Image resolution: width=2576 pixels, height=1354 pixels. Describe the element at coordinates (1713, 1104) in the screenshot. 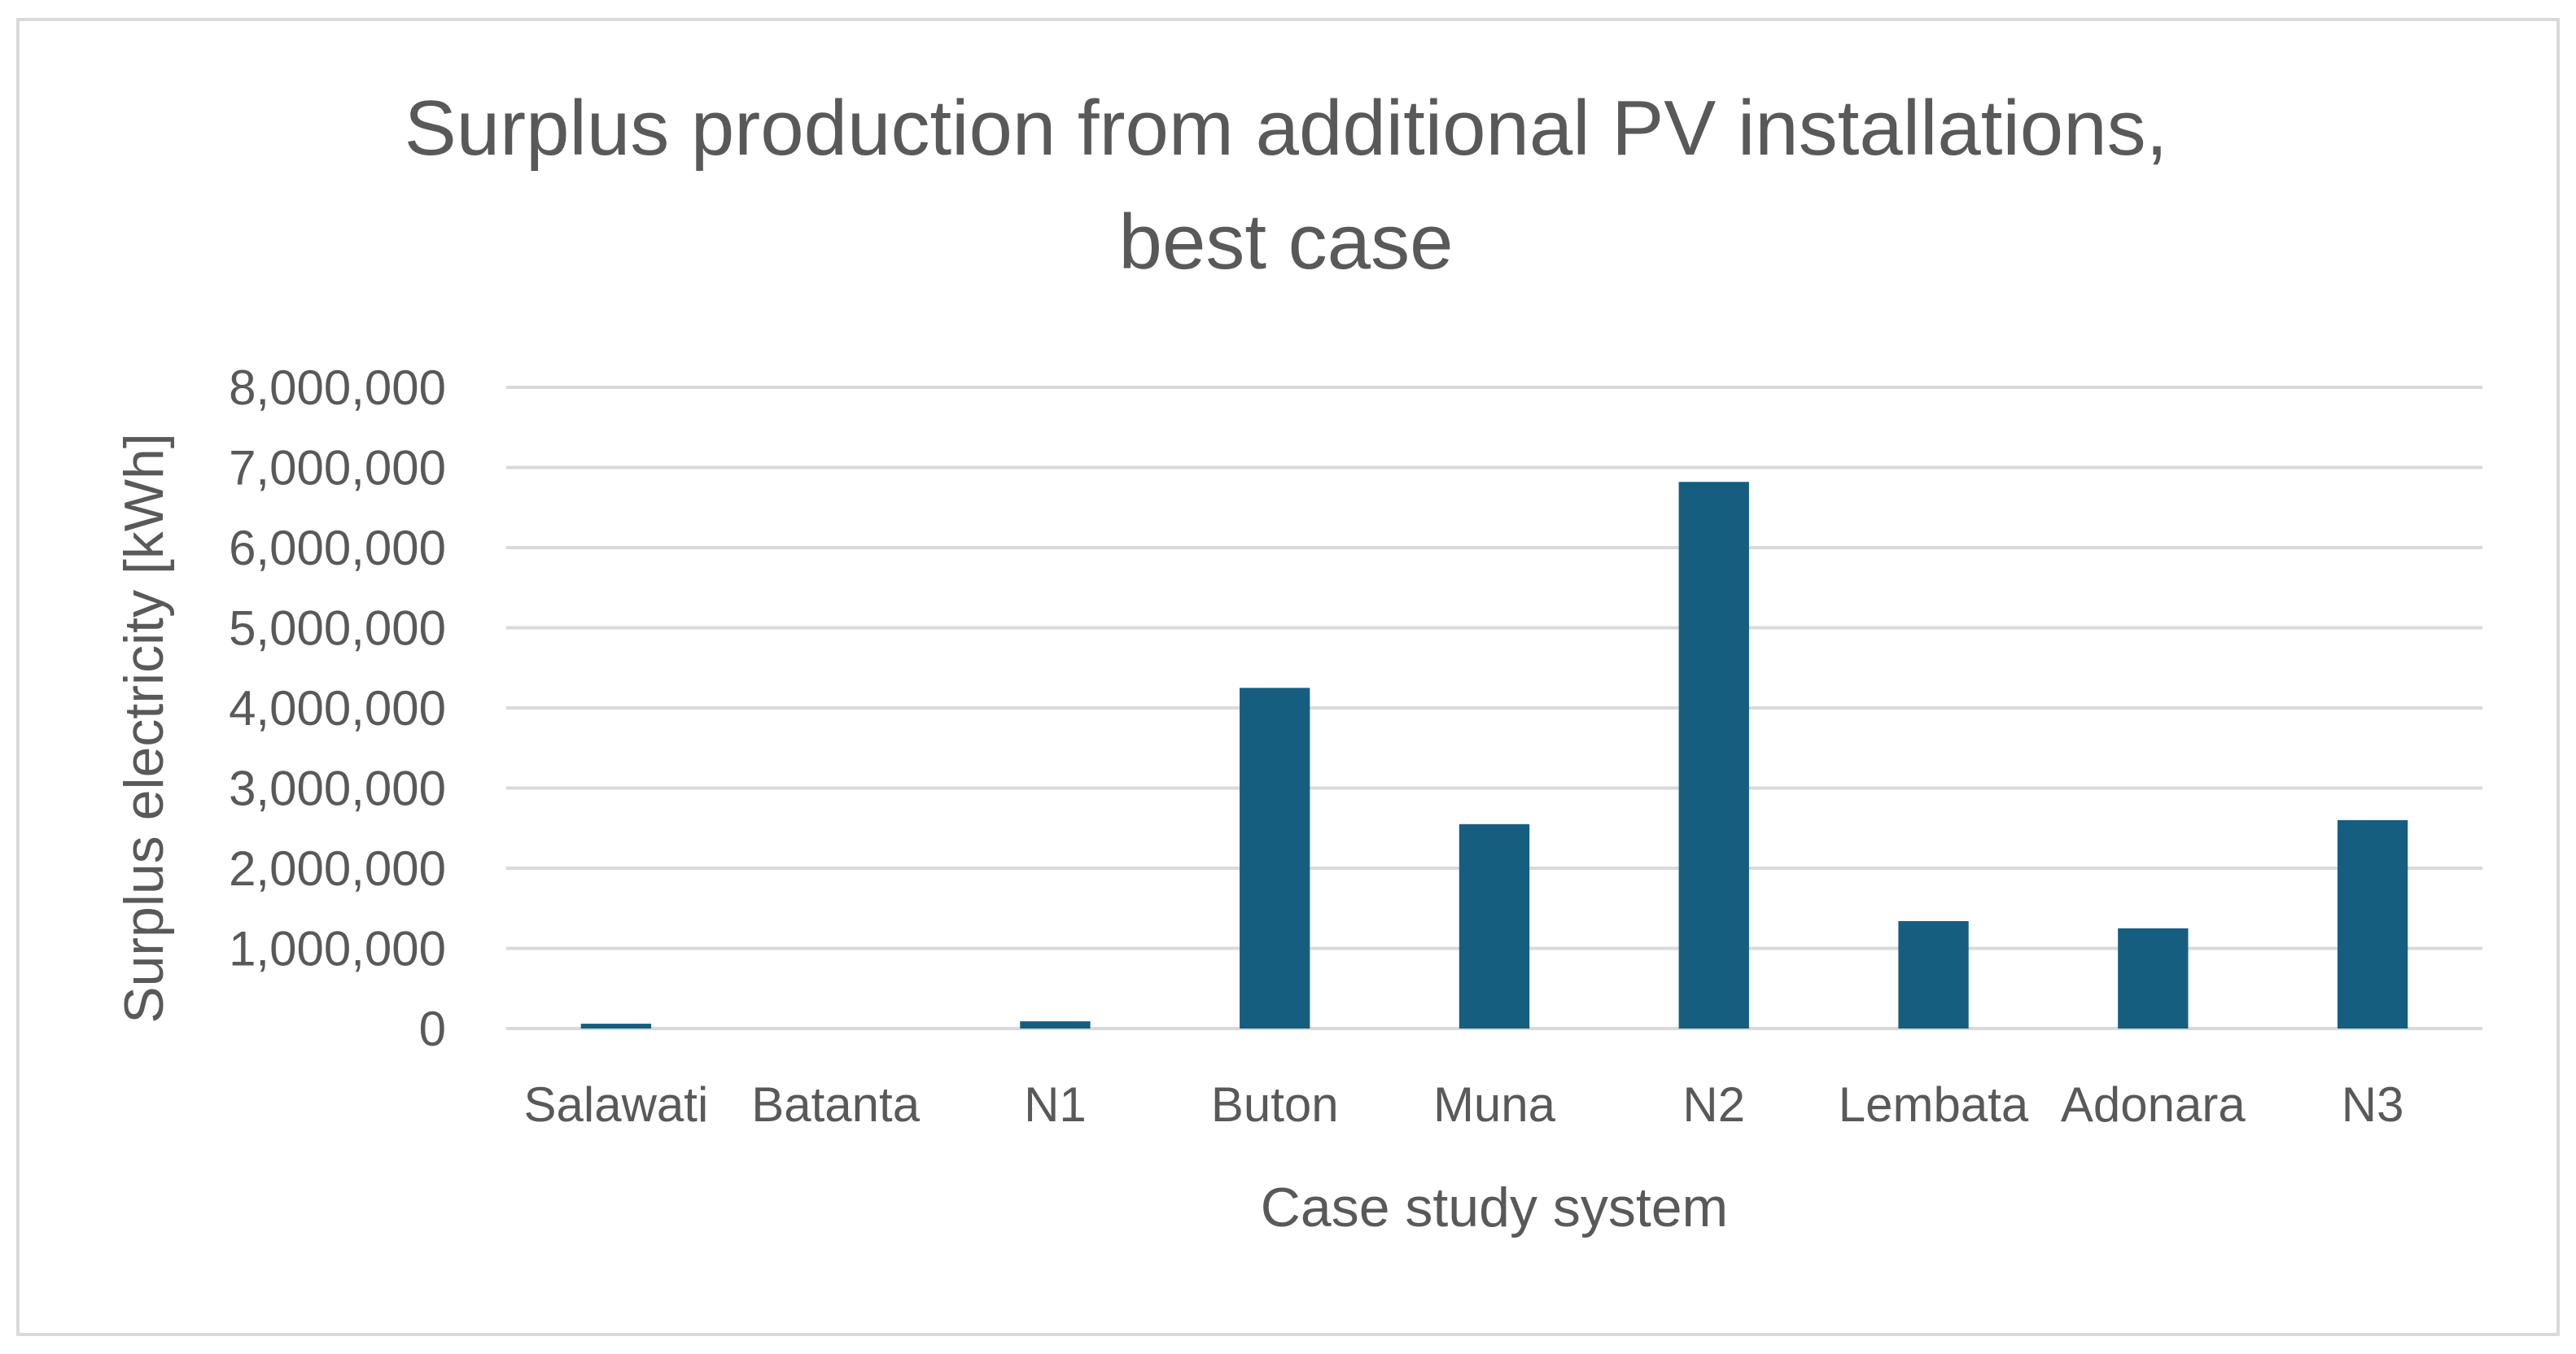

I see `x-tick-label-n2: N2` at that location.